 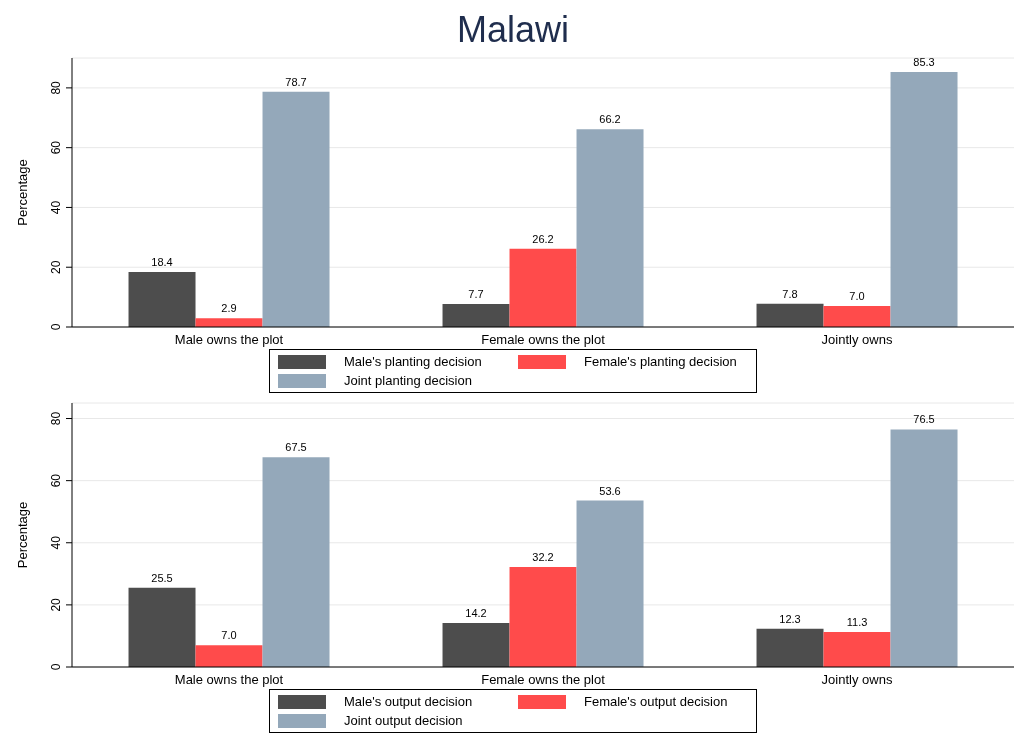 What do you see at coordinates (476, 612) in the screenshot?
I see `data-label: 14.2` at bounding box center [476, 612].